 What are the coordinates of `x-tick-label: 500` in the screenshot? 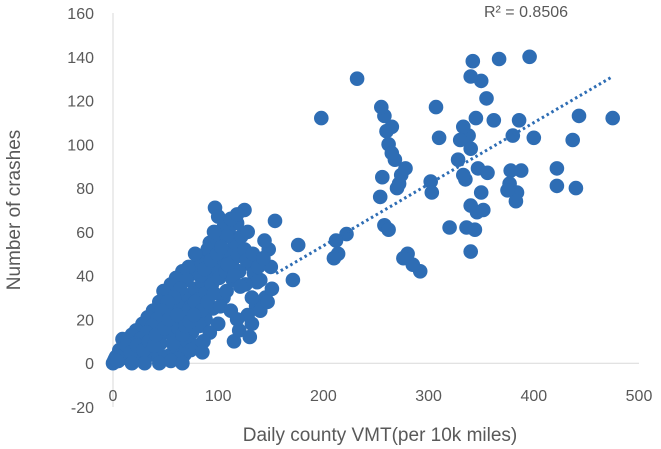 It's located at (639, 396).